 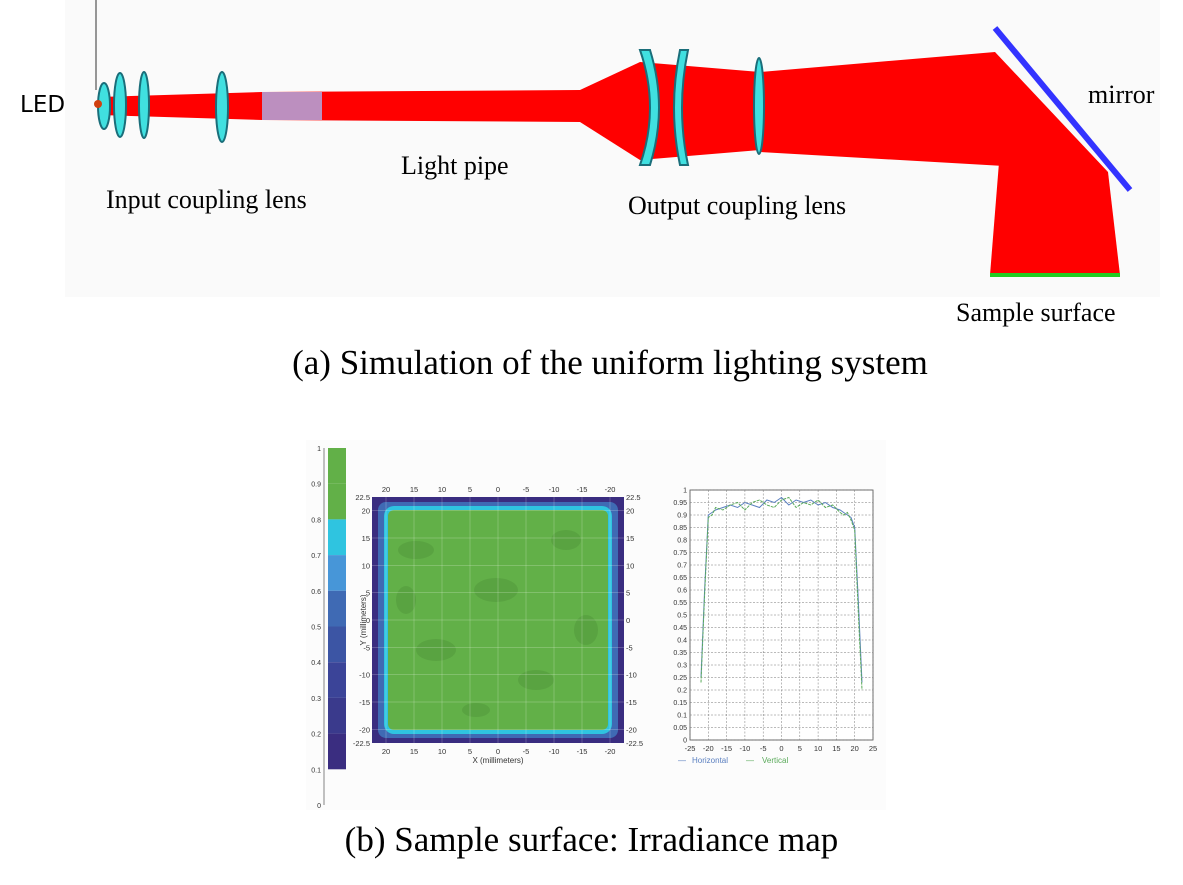 I want to click on map-y-tick-left: -10, so click(x=364, y=675).